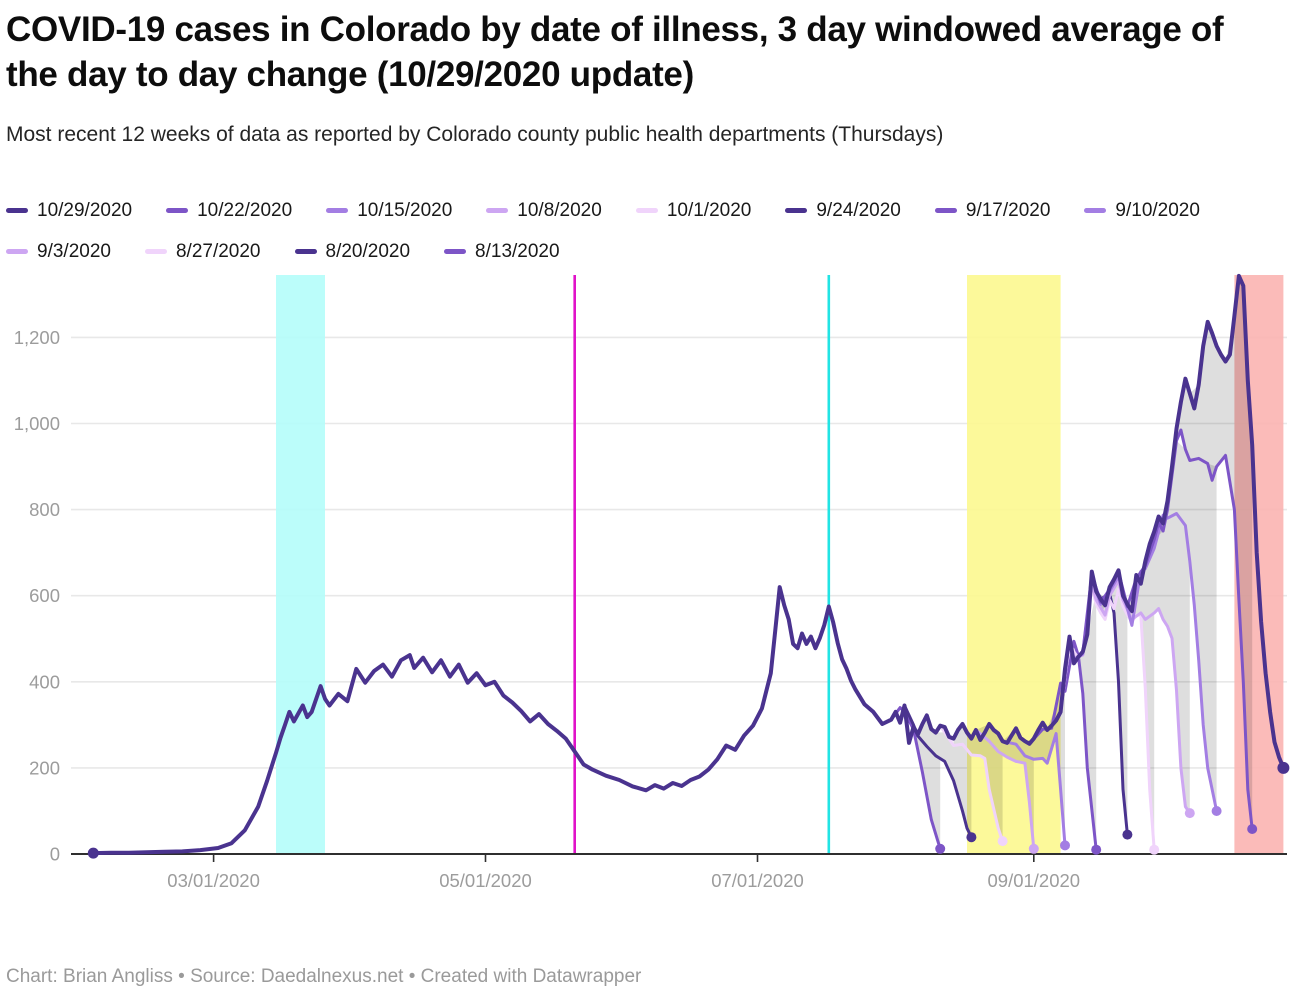 The image size is (1300, 1000). I want to click on legend-item-9-24-2020: 9/24/2020, so click(843, 211).